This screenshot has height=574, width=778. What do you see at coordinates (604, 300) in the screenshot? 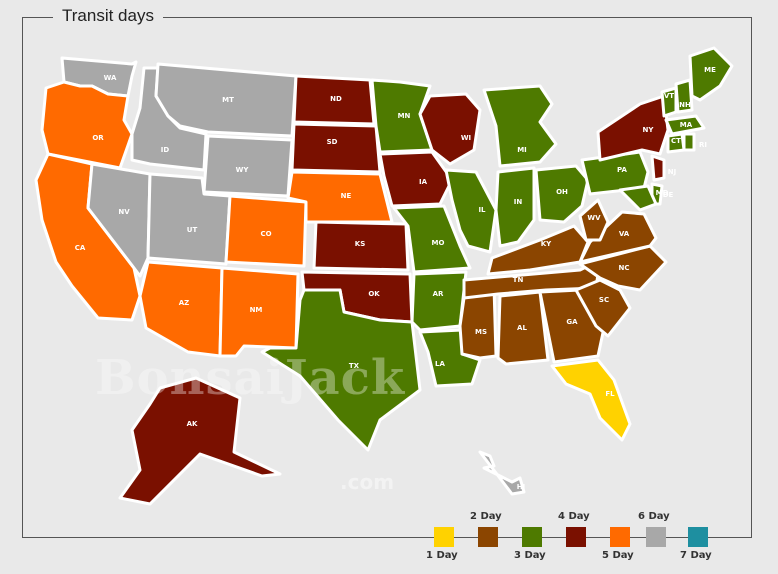
I see `state-label-sc: SC` at bounding box center [604, 300].